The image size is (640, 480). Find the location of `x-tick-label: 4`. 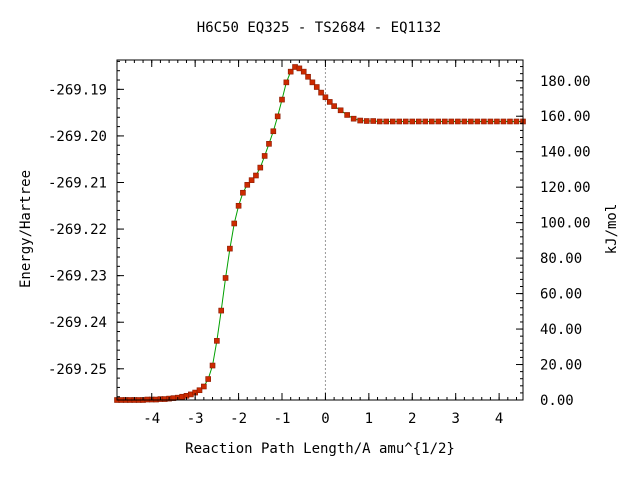

x-tick-label: 4 is located at coordinates (499, 419).